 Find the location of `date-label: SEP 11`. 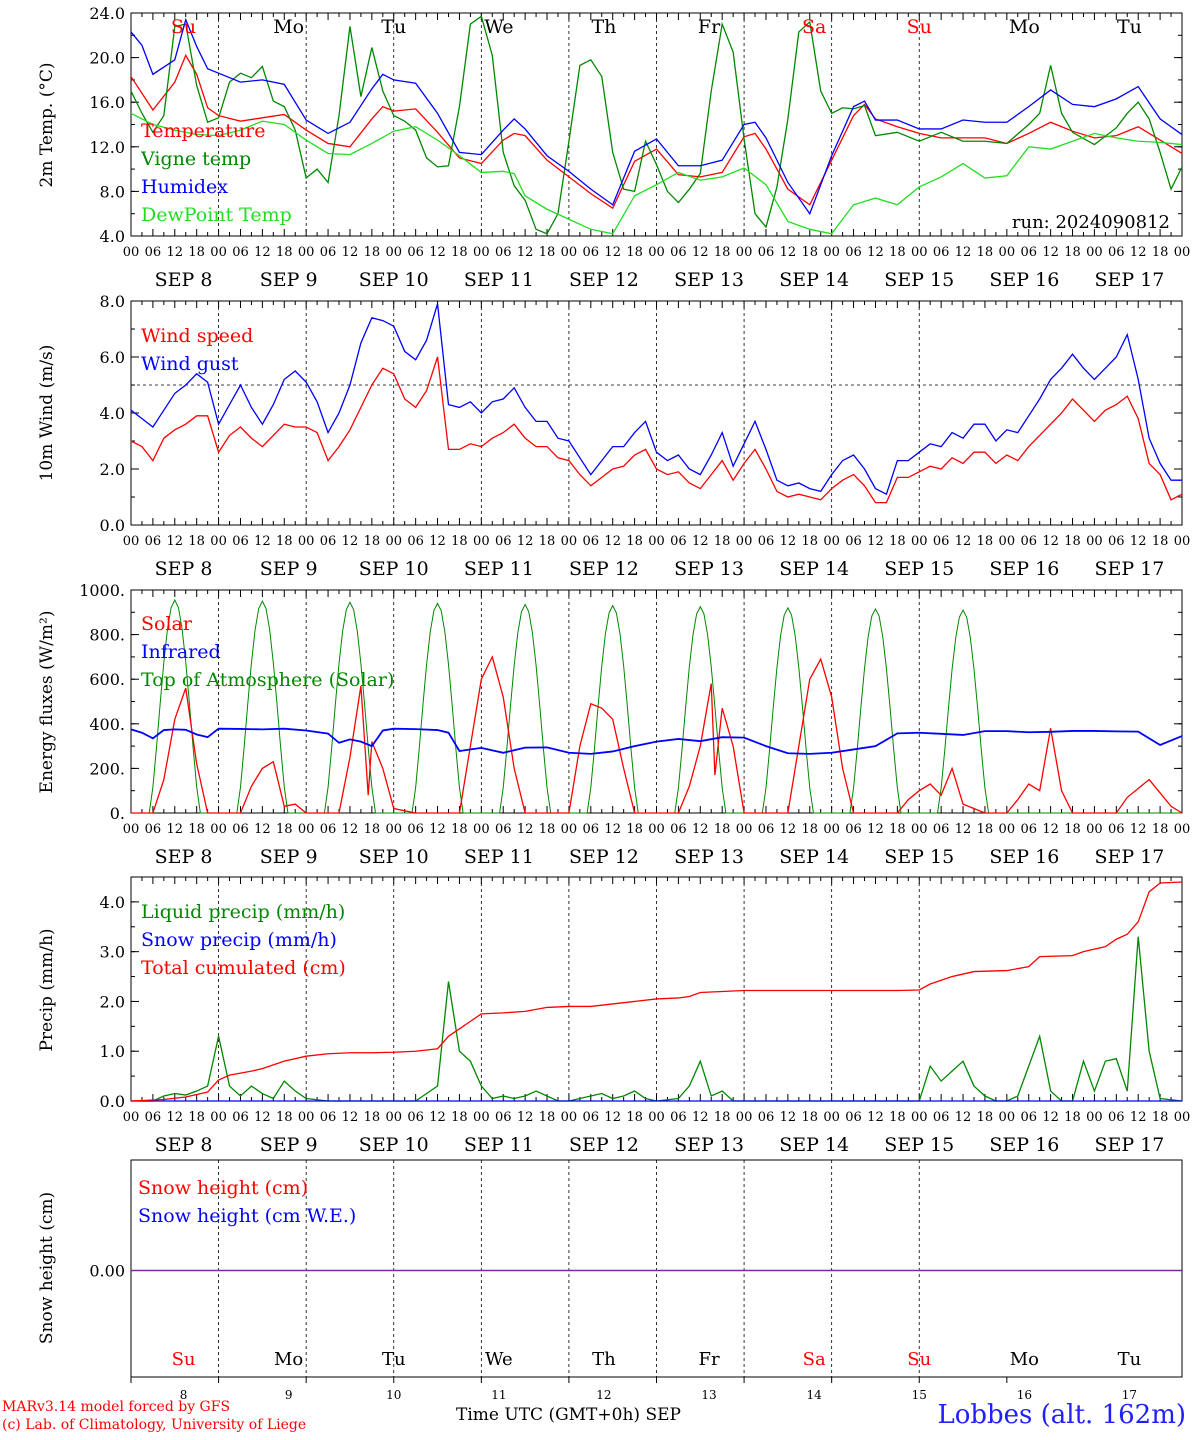

date-label: SEP 11 is located at coordinates (499, 857).